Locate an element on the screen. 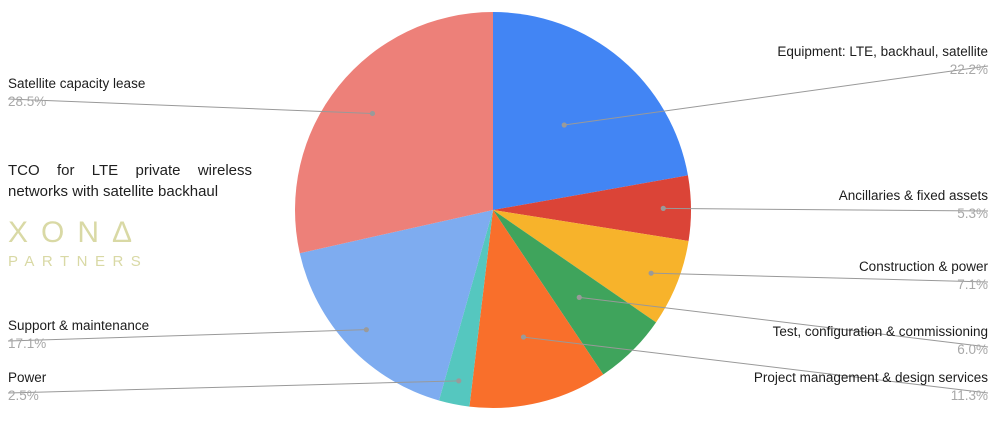 The image size is (996, 442). leader-line-equipment is located at coordinates (776, 95).